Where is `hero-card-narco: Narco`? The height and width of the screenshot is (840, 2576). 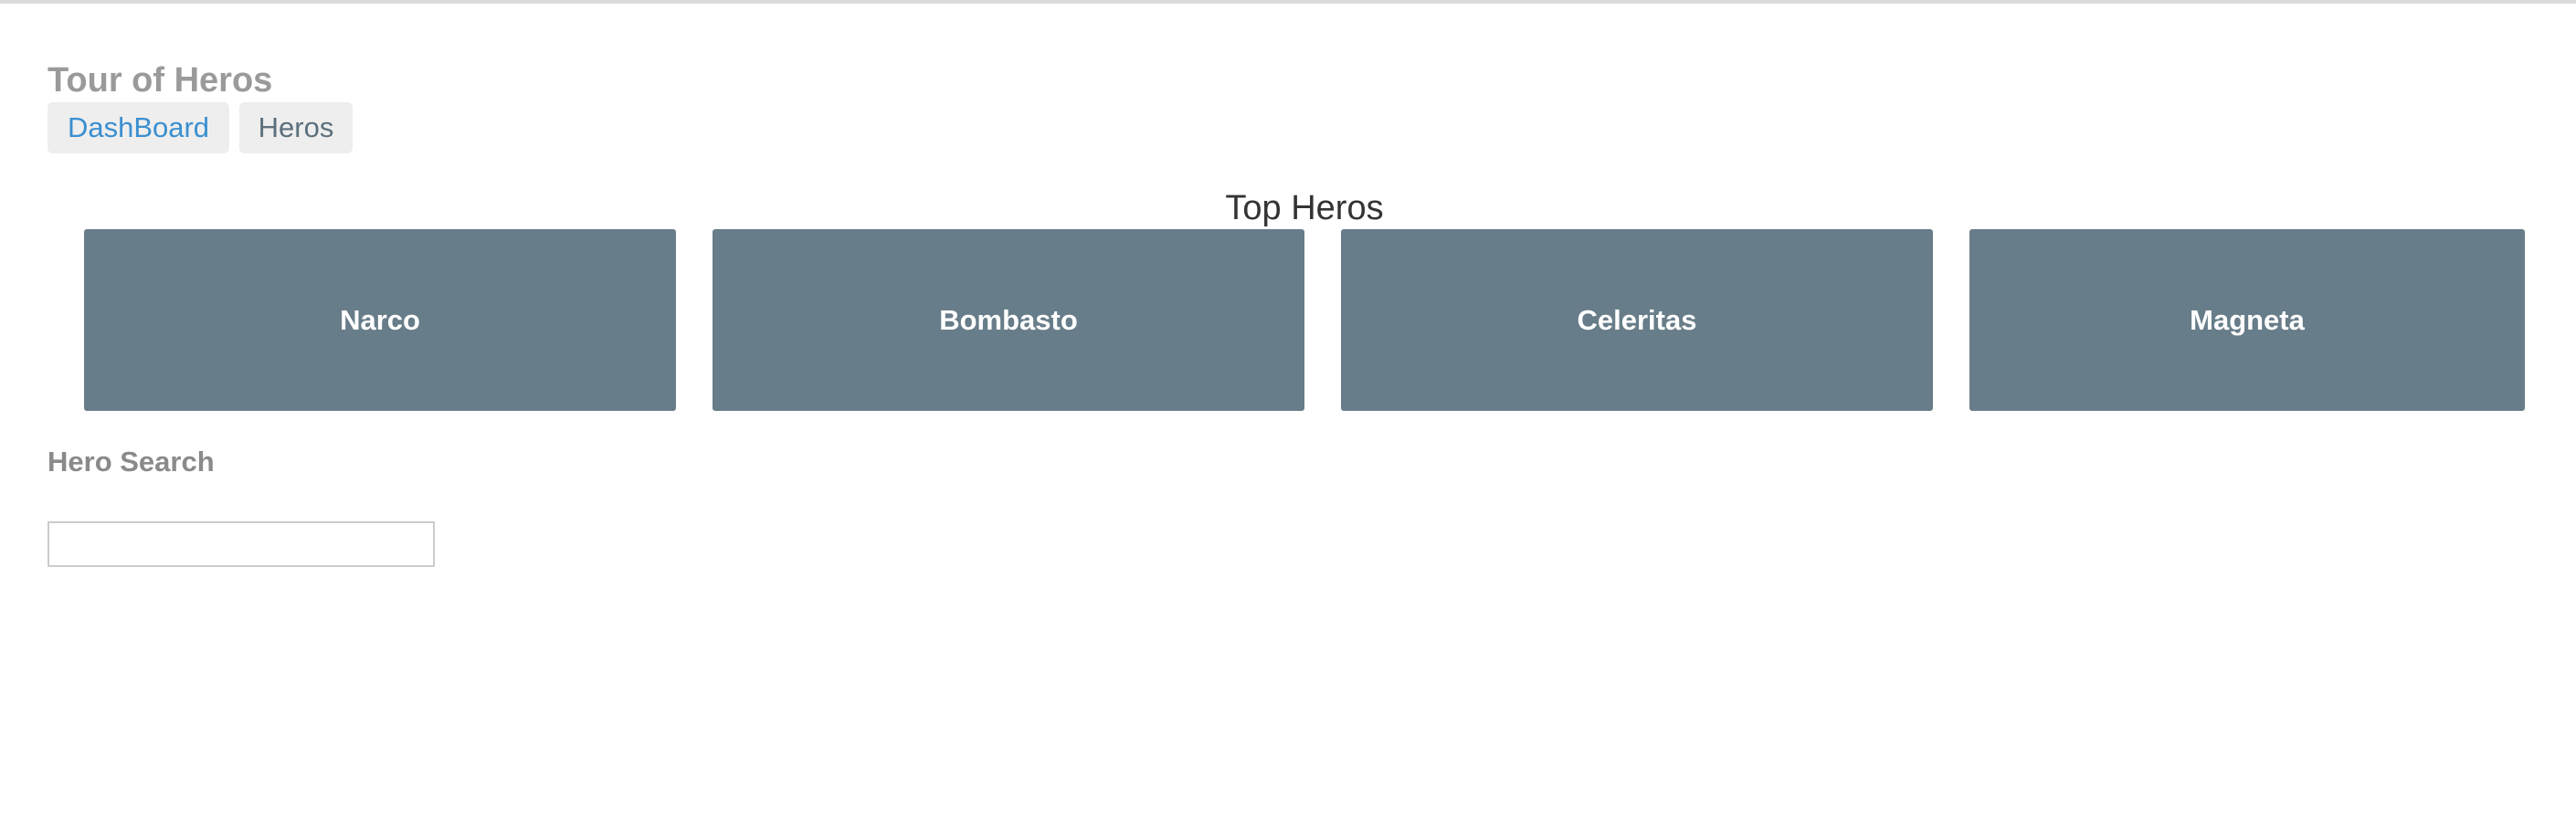 hero-card-narco: Narco is located at coordinates (380, 320).